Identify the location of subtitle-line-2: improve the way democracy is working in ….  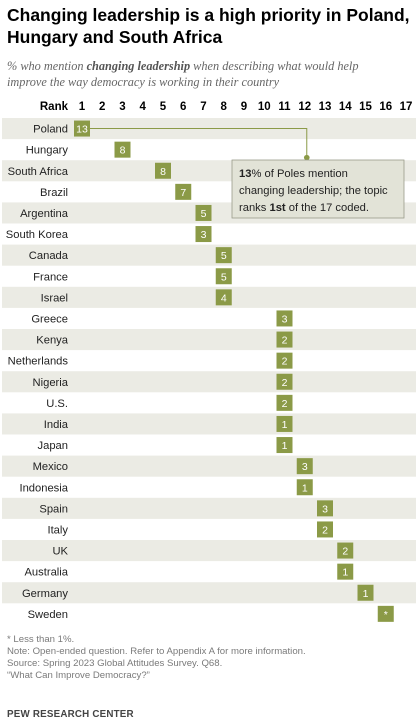
(143, 82).